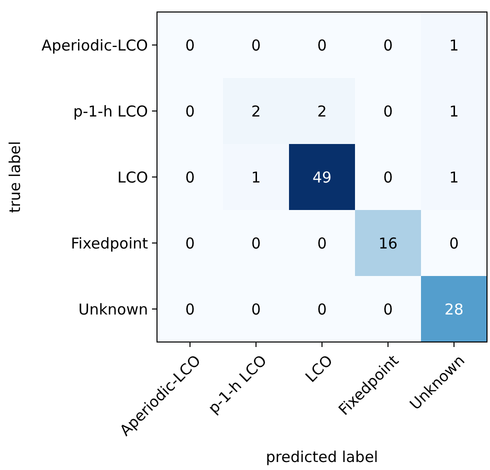  What do you see at coordinates (322, 177) in the screenshot?
I see `data-label: 49` at bounding box center [322, 177].